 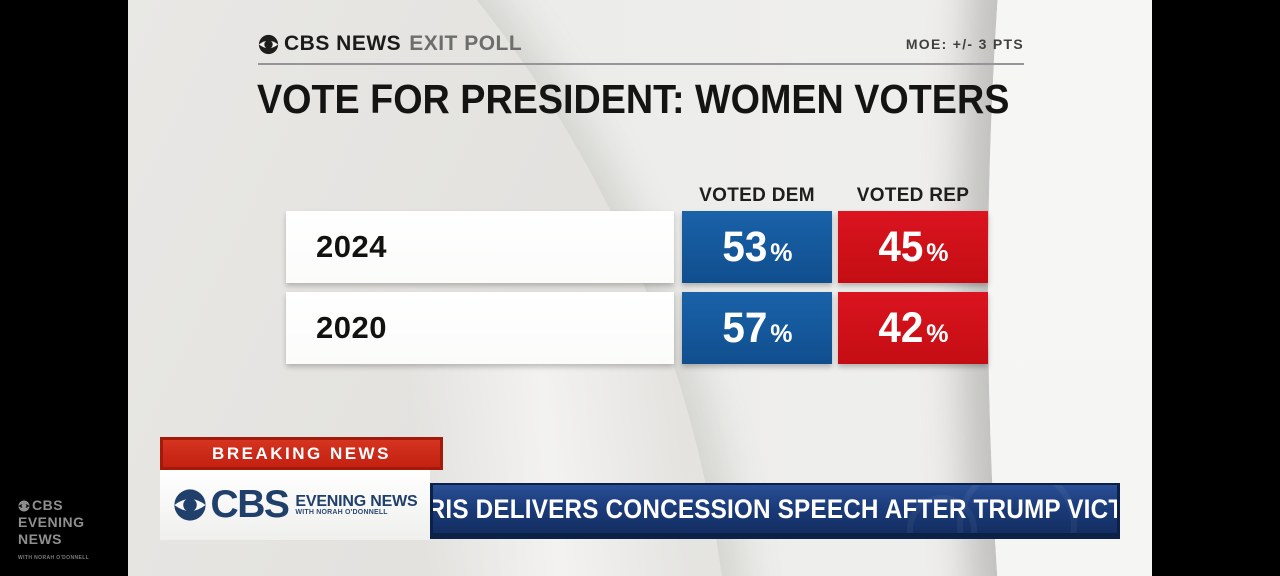 I want to click on rep-value-2020: 42 %, so click(x=913, y=328).